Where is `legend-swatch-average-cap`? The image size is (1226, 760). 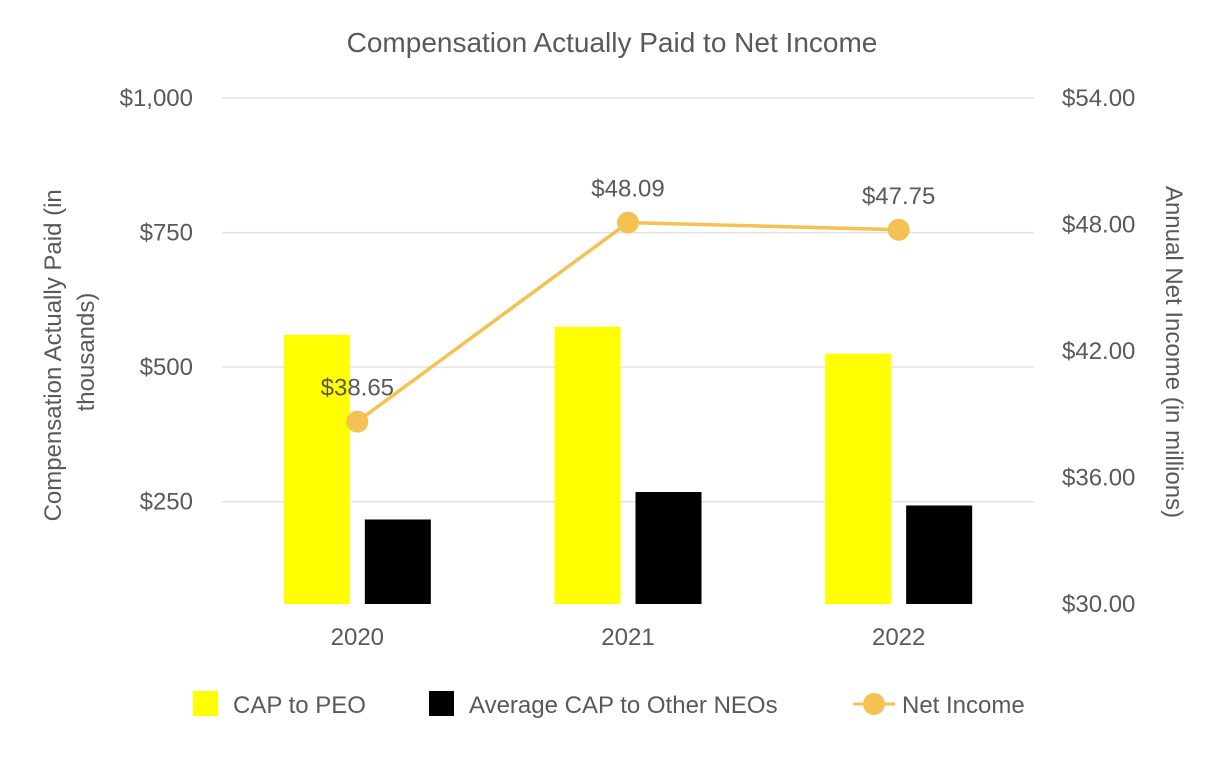
legend-swatch-average-cap is located at coordinates (441, 703).